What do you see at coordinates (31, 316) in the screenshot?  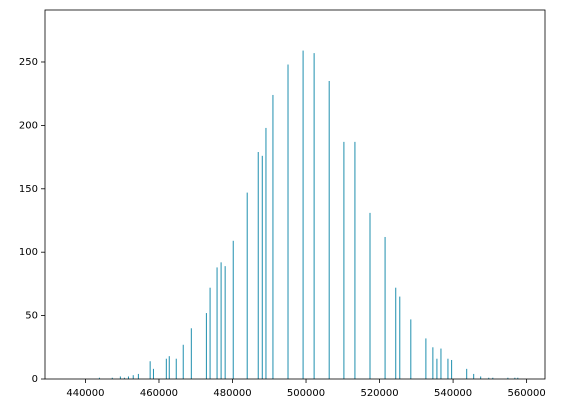 I see `y-tick-label: 50` at bounding box center [31, 316].